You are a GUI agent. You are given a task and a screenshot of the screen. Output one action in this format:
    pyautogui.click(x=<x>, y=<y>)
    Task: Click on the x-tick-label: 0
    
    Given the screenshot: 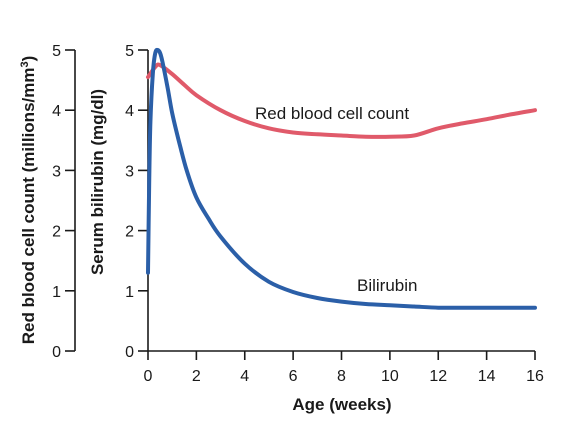 What is the action you would take?
    pyautogui.click(x=148, y=376)
    